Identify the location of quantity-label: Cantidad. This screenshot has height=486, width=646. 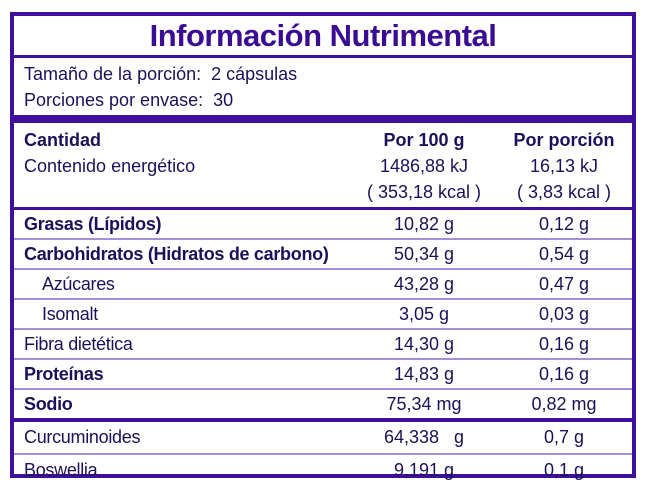
(63, 140).